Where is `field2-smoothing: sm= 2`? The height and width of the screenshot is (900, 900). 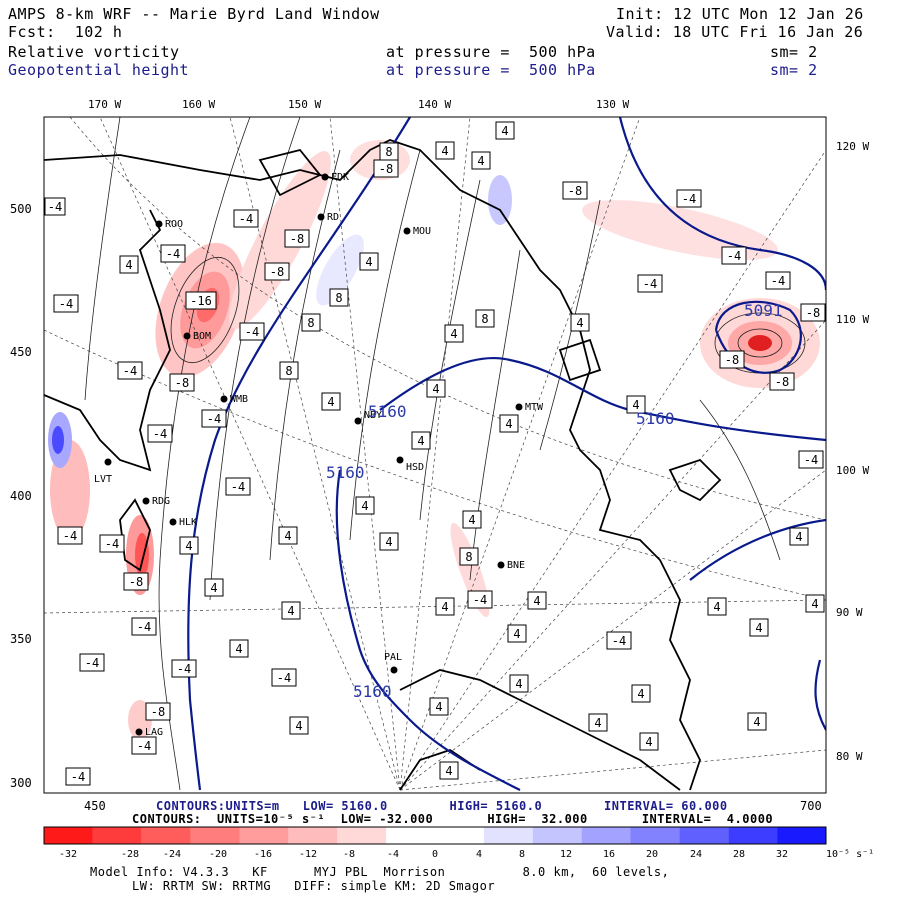 field2-smoothing: sm= 2 is located at coordinates (794, 70).